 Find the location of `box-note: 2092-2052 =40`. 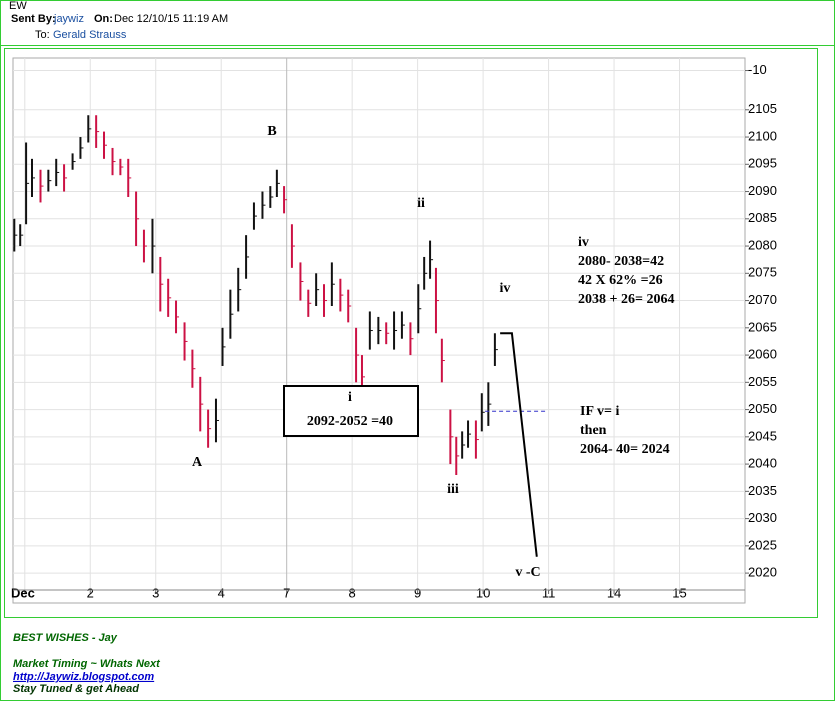

box-note: 2092-2052 =40 is located at coordinates (350, 421).